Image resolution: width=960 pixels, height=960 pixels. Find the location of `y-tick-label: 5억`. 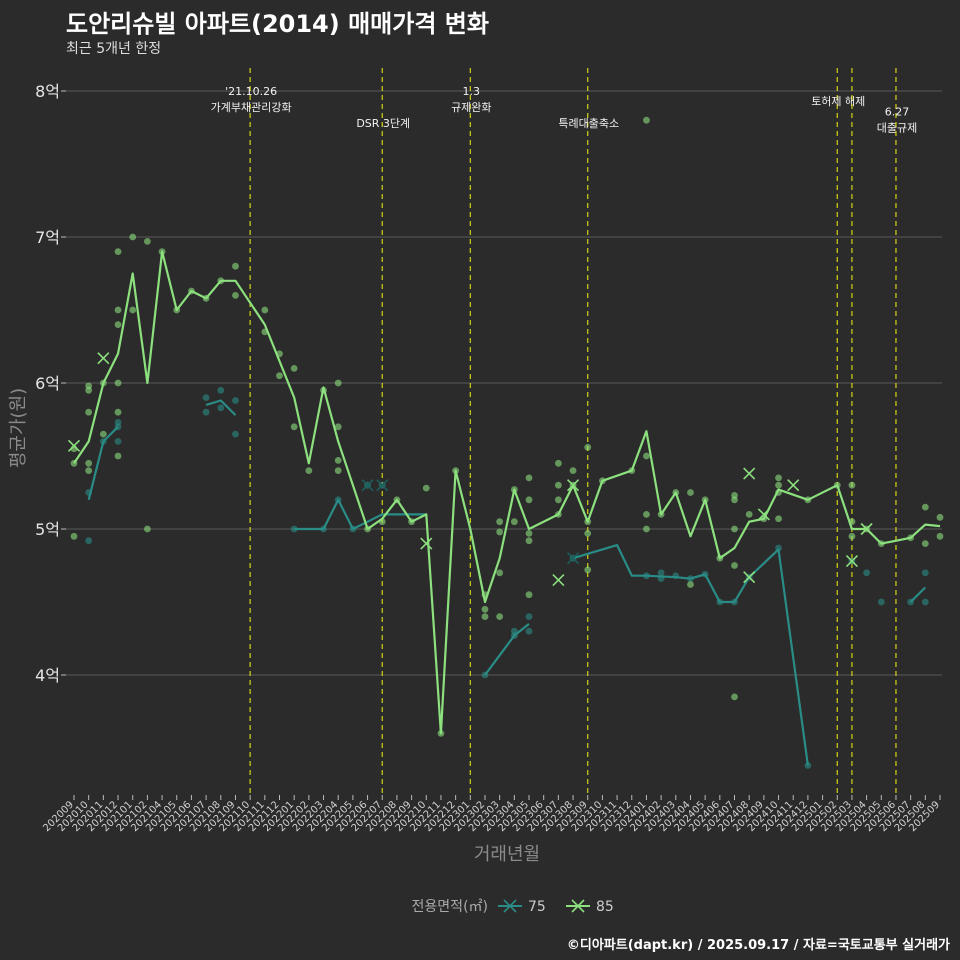

y-tick-label: 5억 is located at coordinates (47, 529).